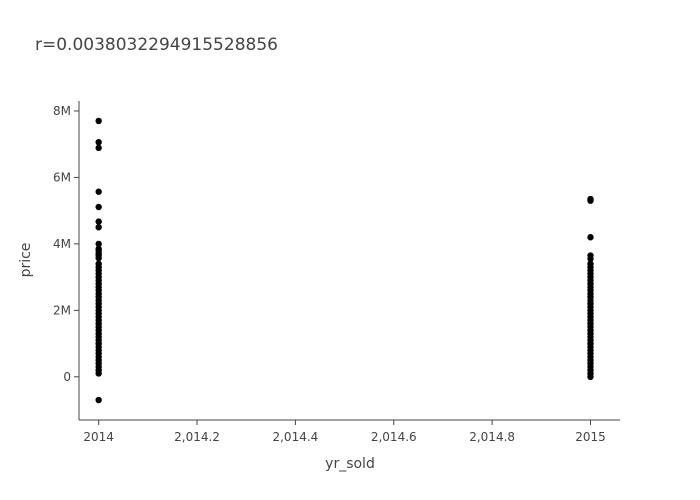 The image size is (700, 500). What do you see at coordinates (492, 437) in the screenshot?
I see `x-tick-label: 2,014.8` at bounding box center [492, 437].